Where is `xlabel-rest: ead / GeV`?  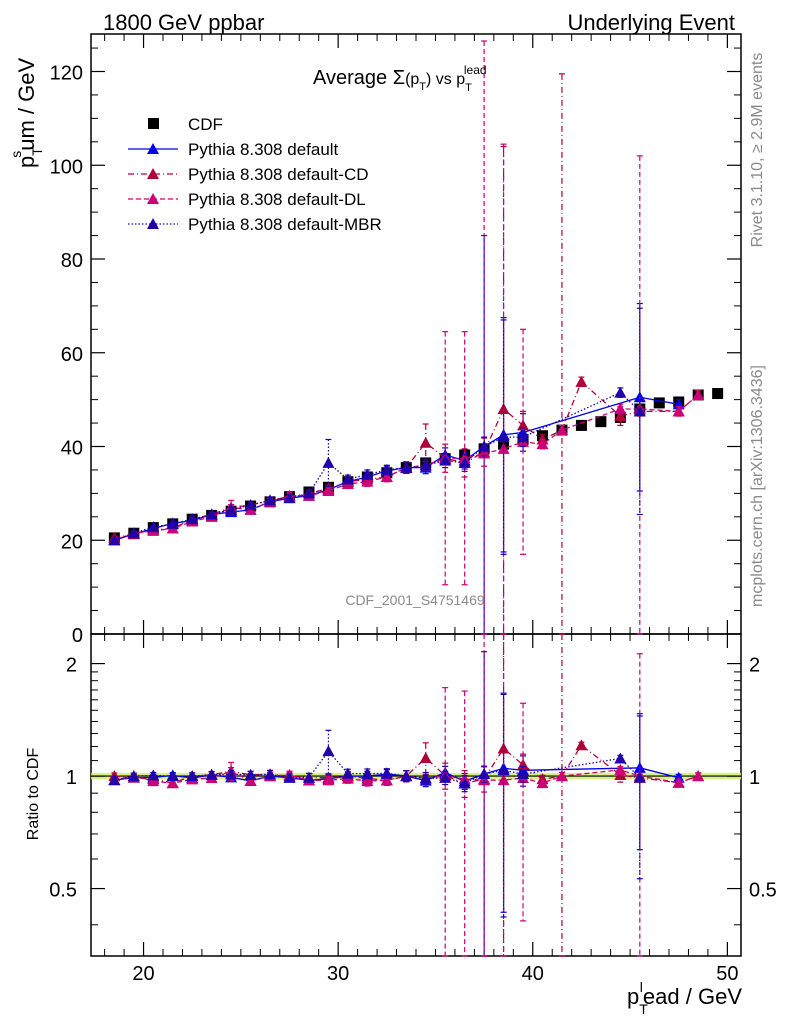
xlabel-rest: ead / GeV is located at coordinates (692, 996).